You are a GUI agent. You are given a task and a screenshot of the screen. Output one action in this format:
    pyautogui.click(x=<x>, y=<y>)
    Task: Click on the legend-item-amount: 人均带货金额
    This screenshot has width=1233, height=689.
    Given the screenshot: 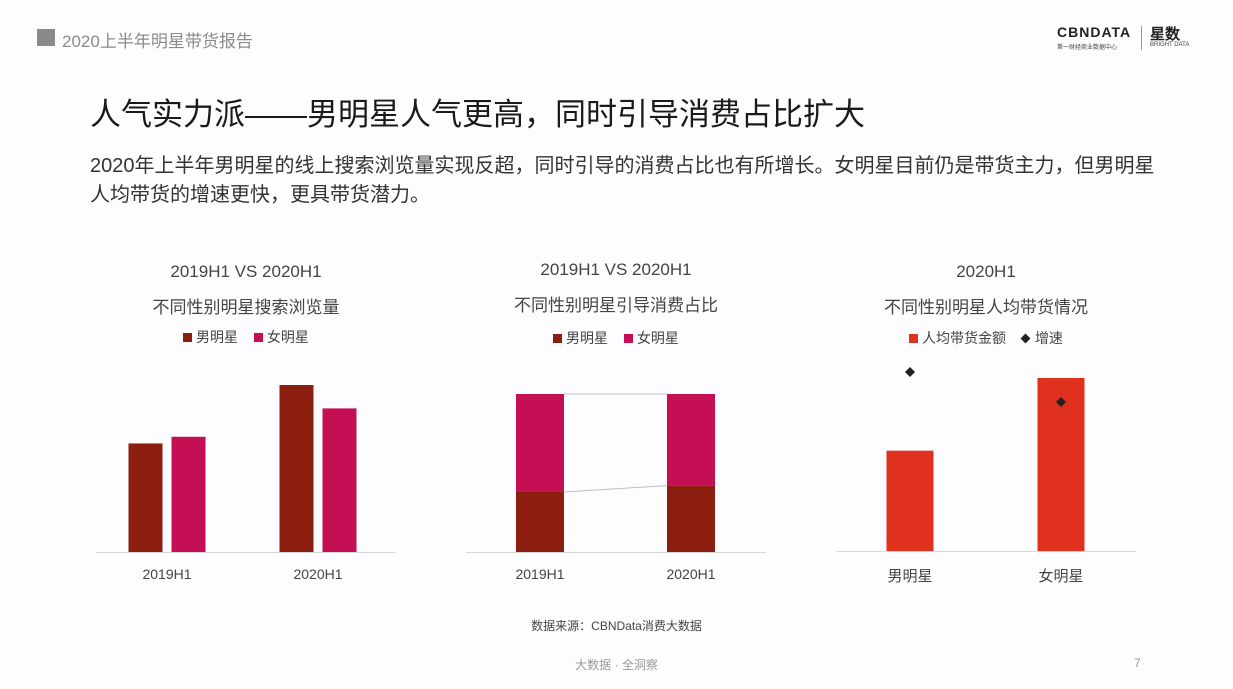 What is the action you would take?
    pyautogui.click(x=957, y=338)
    